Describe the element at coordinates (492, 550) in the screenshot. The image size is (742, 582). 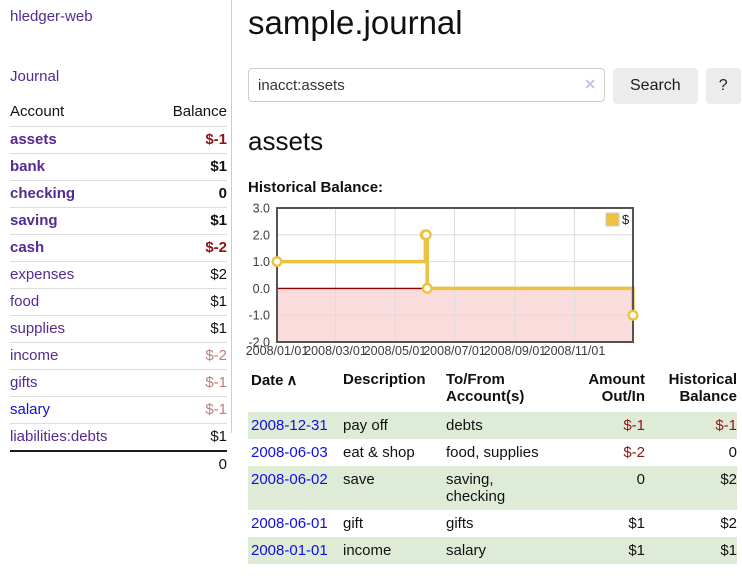
I see `register-row: 2008-01-01 income salary $1 $1` at that location.